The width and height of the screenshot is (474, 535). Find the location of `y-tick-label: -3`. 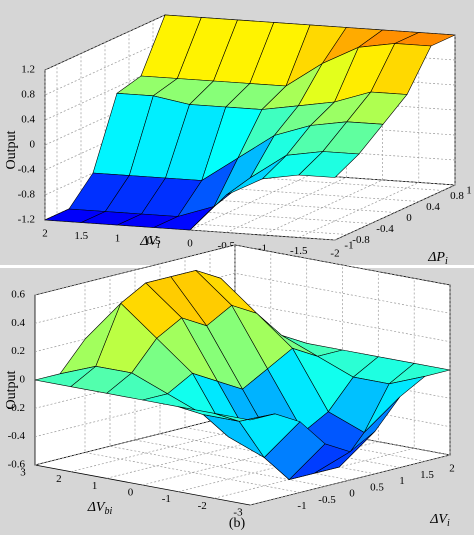

y-tick-label: -3 is located at coordinates (238, 513).